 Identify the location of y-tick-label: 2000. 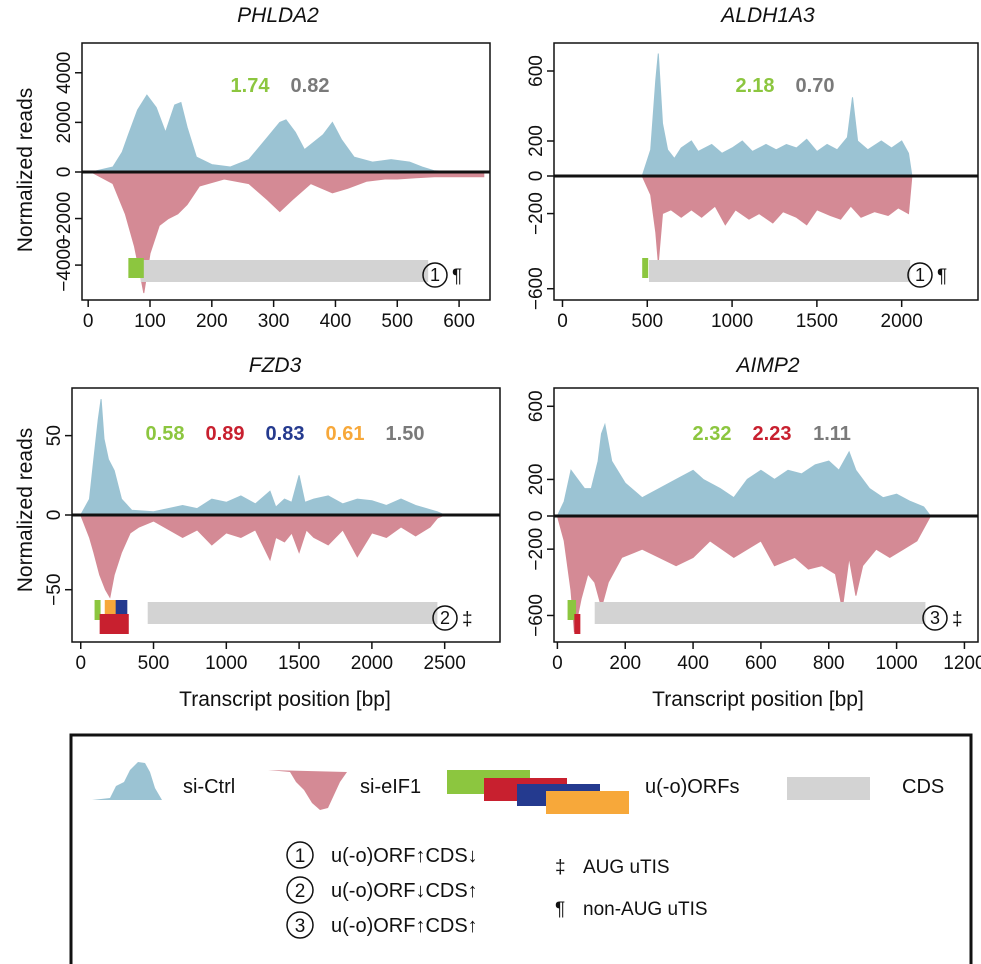
(64, 122).